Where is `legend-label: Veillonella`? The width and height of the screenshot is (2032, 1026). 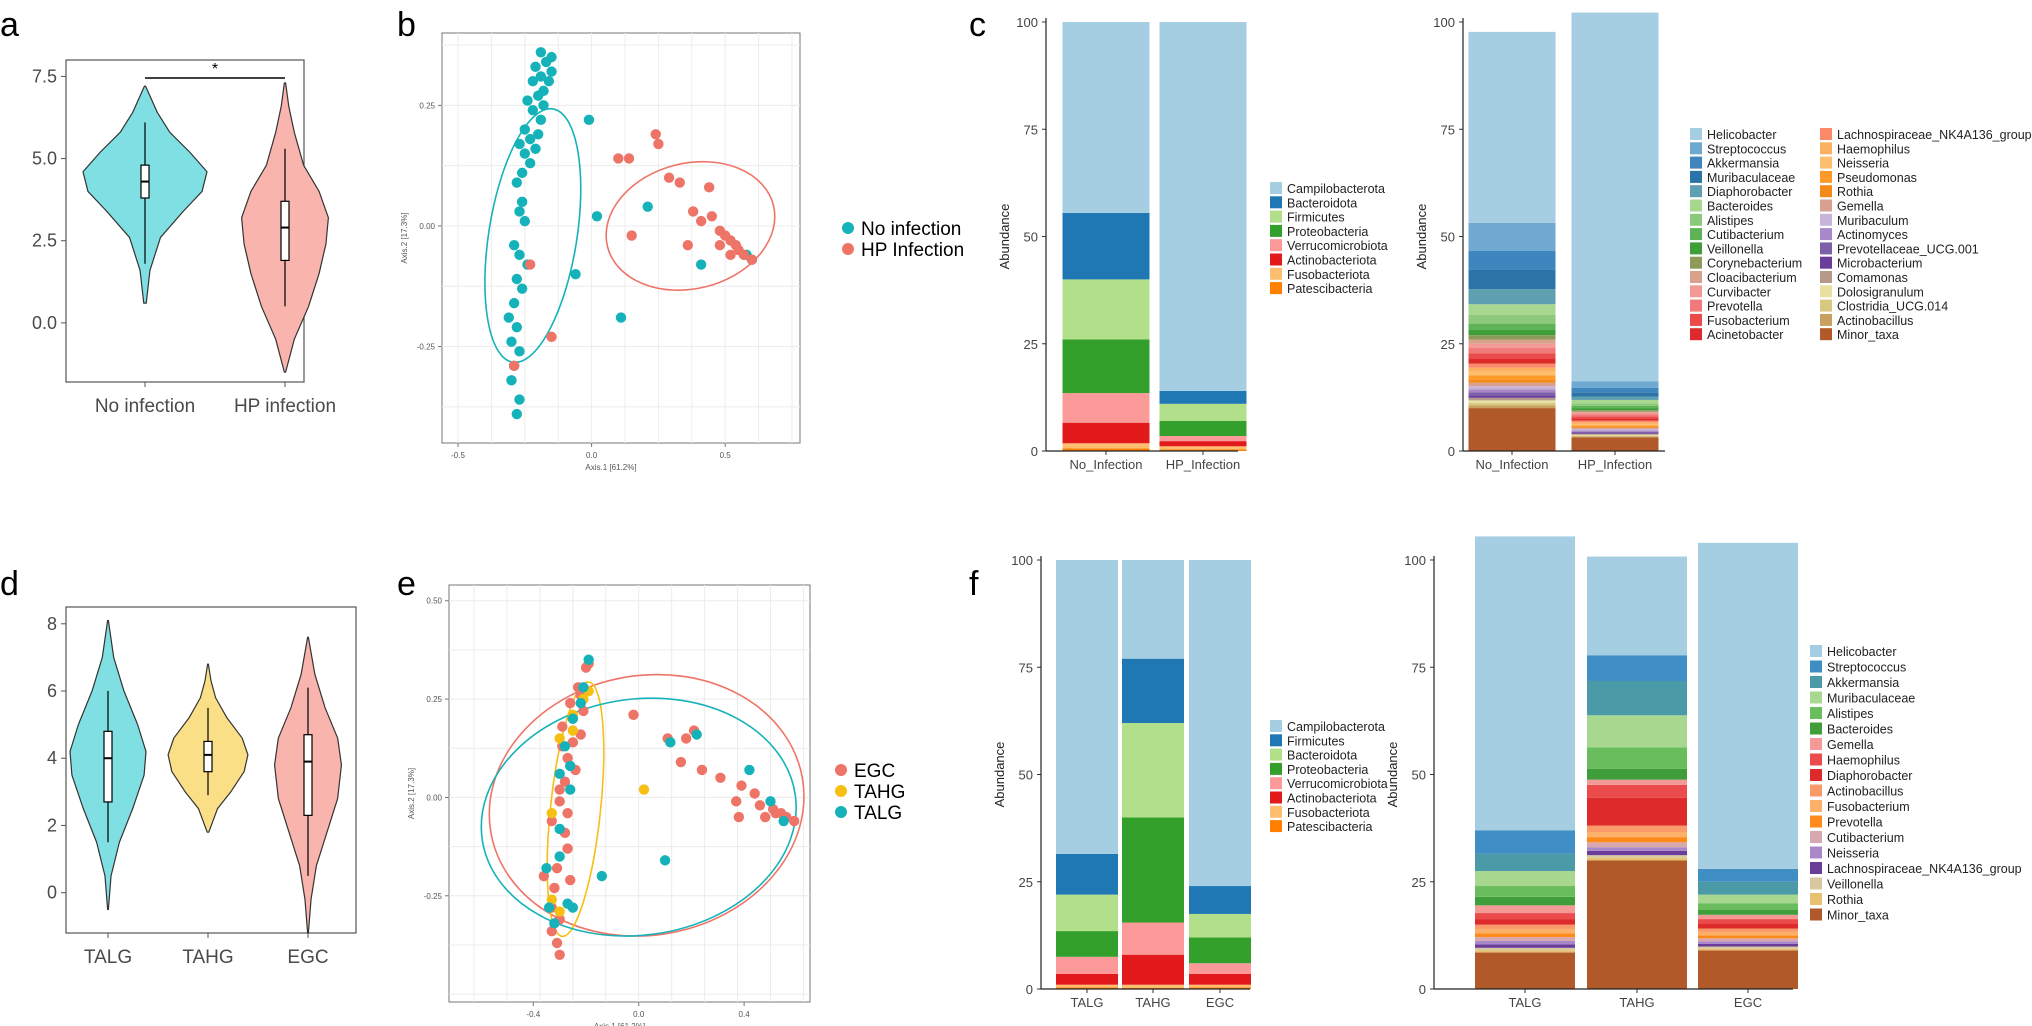
legend-label: Veillonella is located at coordinates (1855, 885).